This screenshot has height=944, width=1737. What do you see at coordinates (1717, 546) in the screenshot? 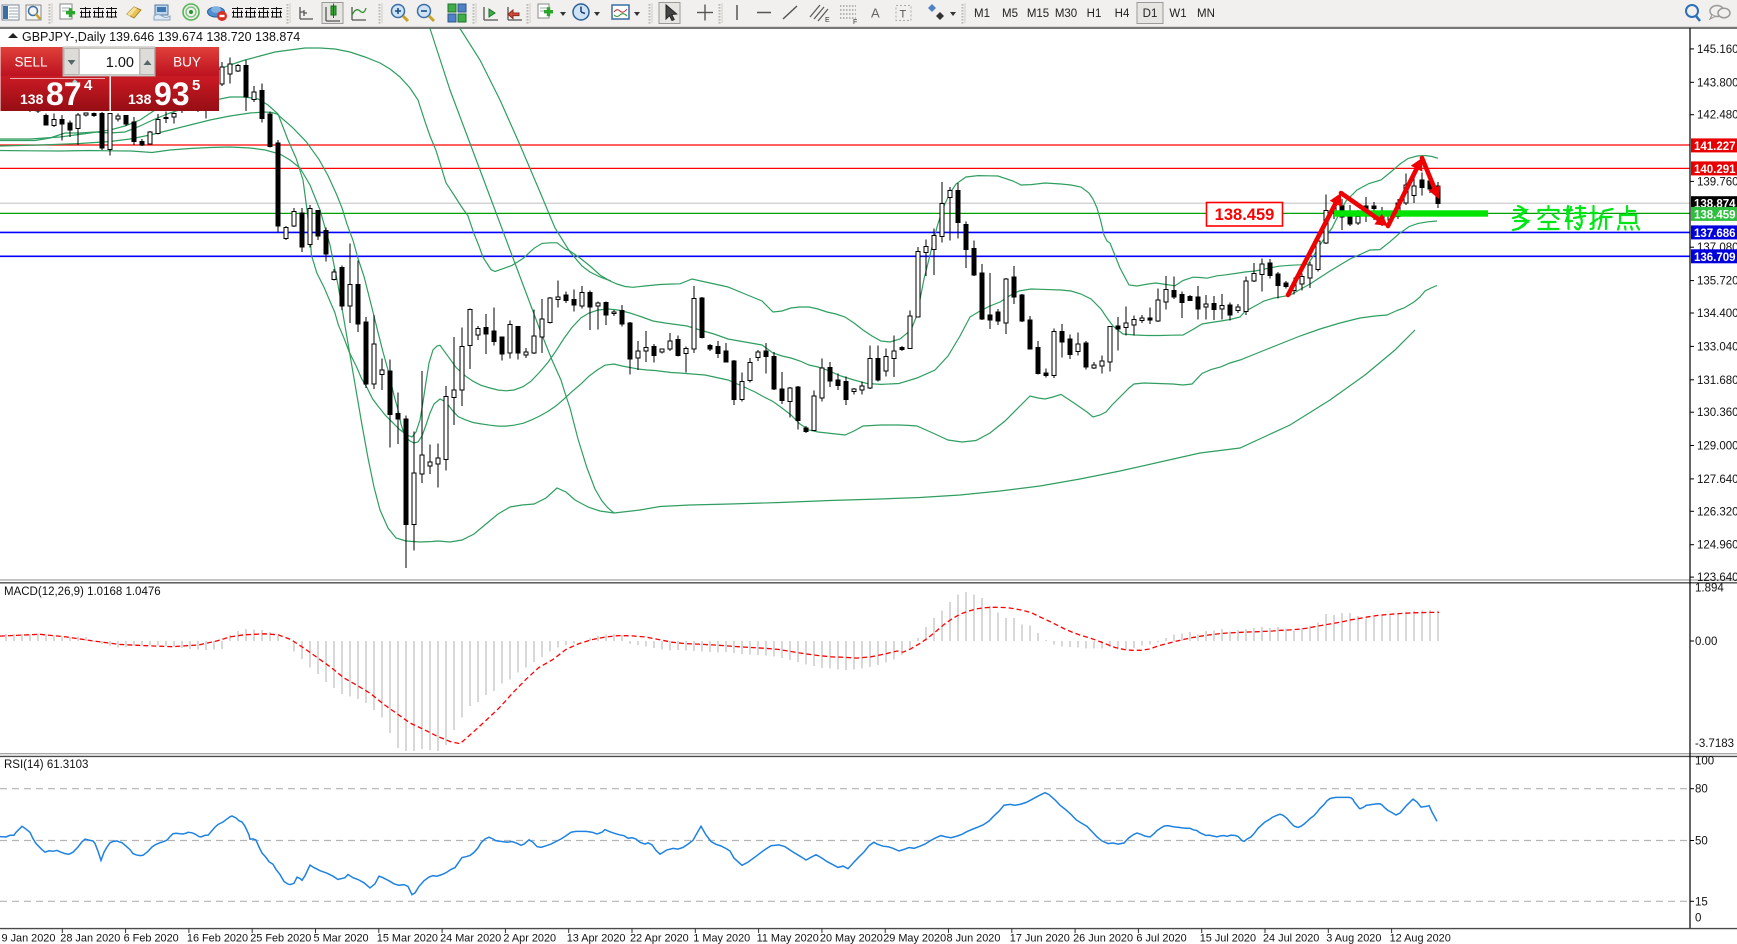
I see `svg-text: 124.960` at bounding box center [1717, 546].